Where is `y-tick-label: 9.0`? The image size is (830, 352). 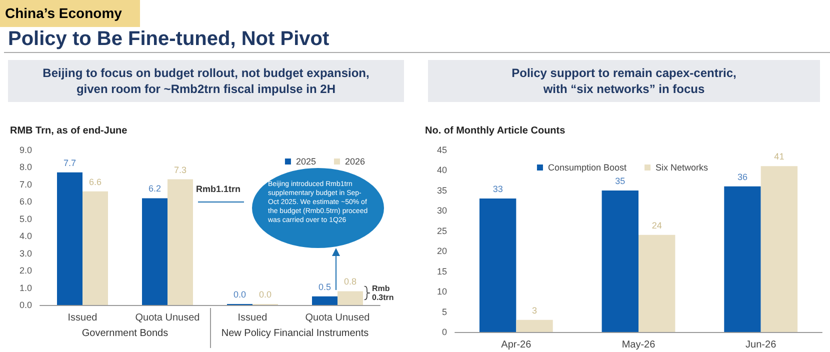
y-tick-label: 9.0 is located at coordinates (25, 150).